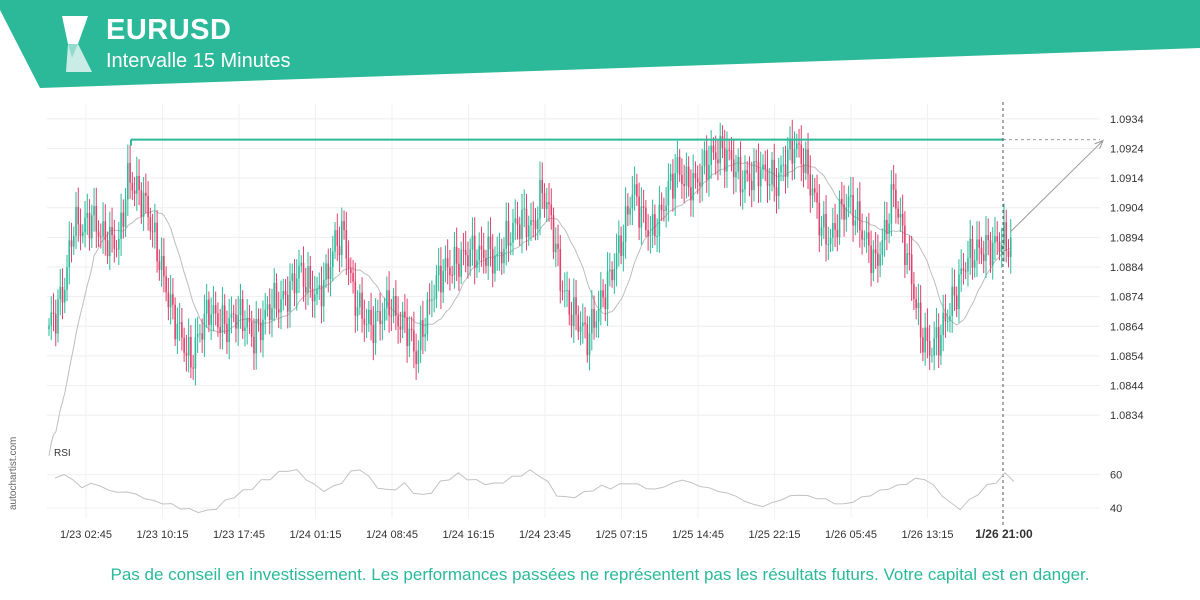 The height and width of the screenshot is (600, 1200). Describe the element at coordinates (775, 535) in the screenshot. I see `time-tick-label: 1/25 22:15` at that location.